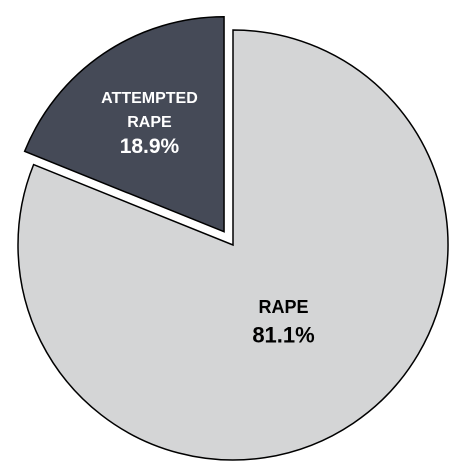 This screenshot has height=473, width=449. Describe the element at coordinates (149, 98) in the screenshot. I see `slice-label: ATTEMPTED` at that location.